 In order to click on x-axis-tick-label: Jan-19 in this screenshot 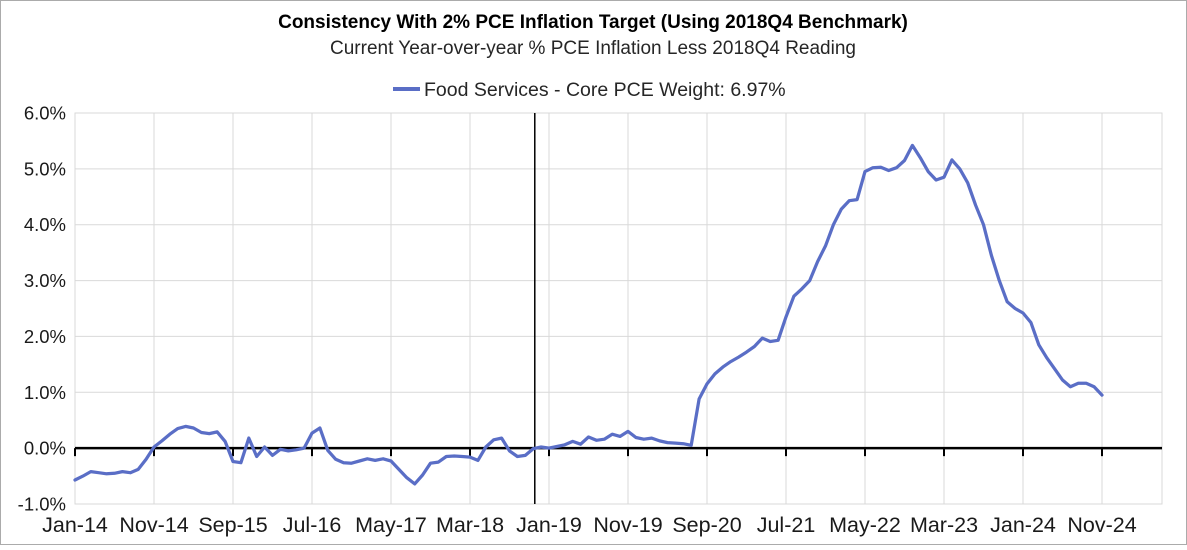, I will do `click(549, 525)`.